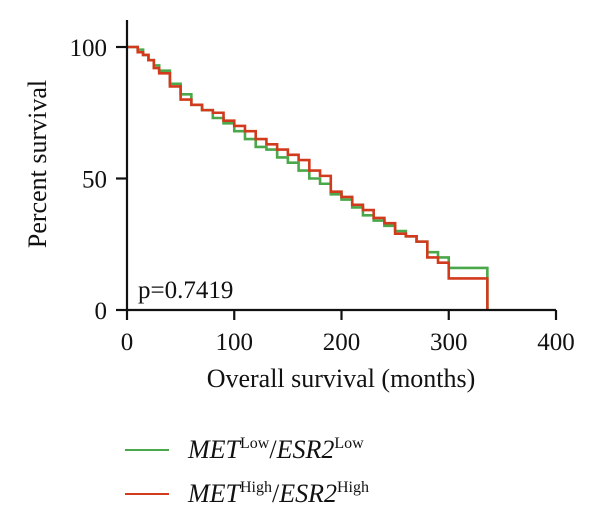 The height and width of the screenshot is (519, 600). I want to click on y-axis-label: Percent survival, so click(37, 164).